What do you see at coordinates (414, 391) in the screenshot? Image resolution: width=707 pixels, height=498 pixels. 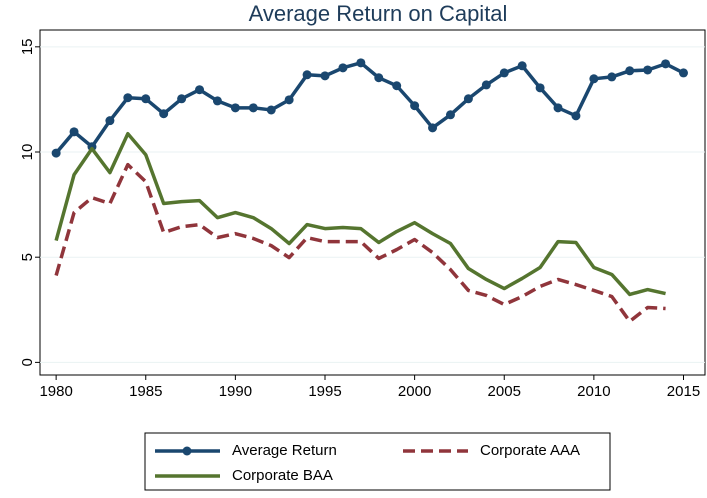 I see `x-tick-label: 2000` at bounding box center [414, 391].